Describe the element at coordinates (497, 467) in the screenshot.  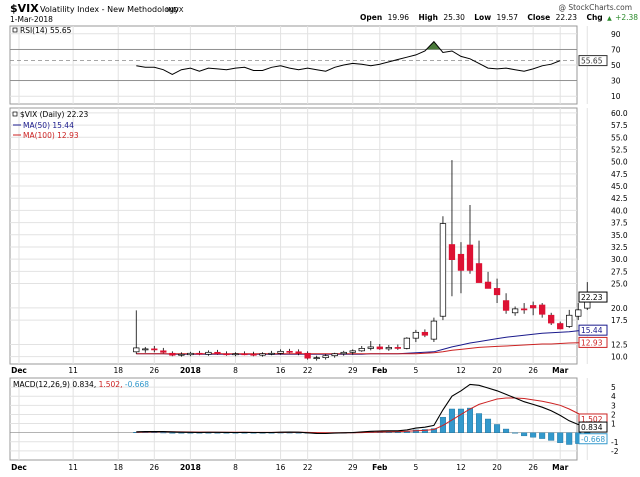
I see `x-tick-label: 20` at that location.